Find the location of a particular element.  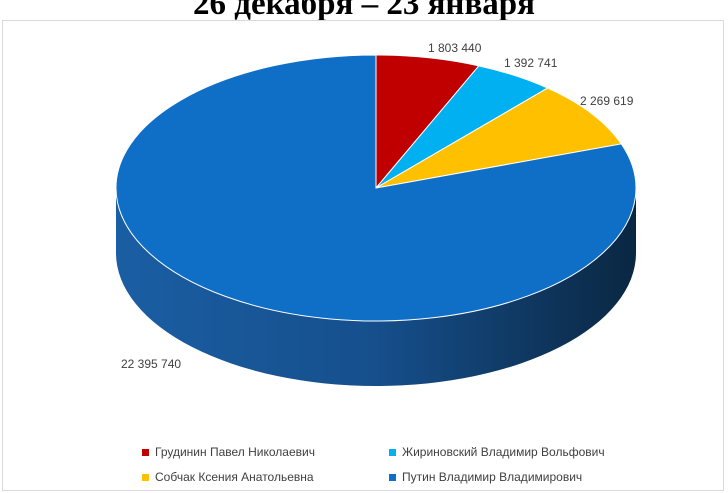

legend-swatch-grudinin is located at coordinates (145, 452).